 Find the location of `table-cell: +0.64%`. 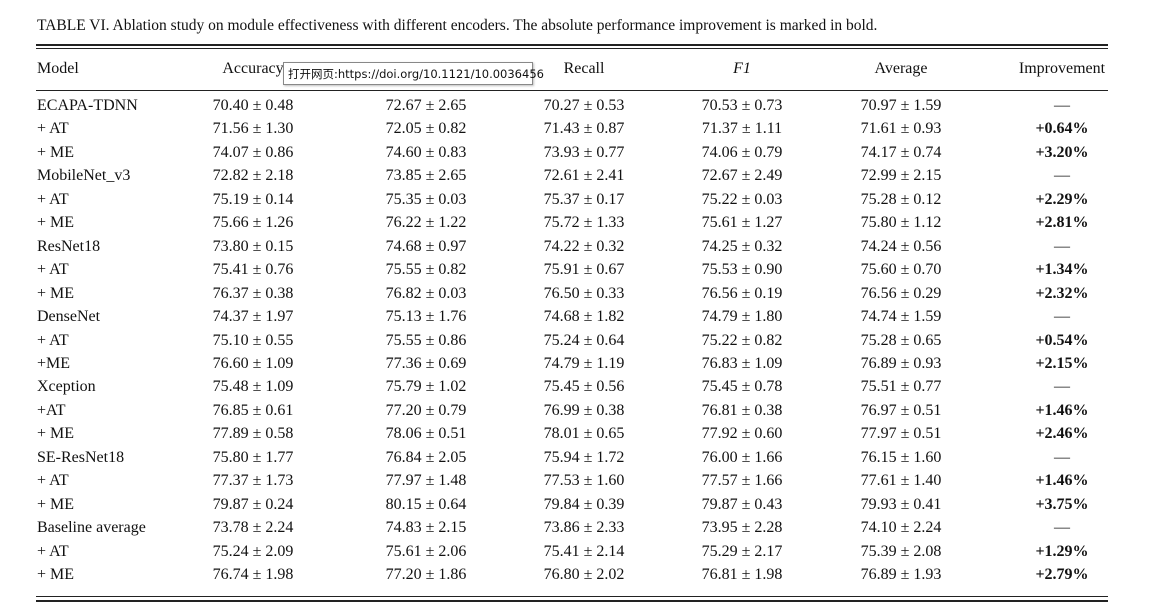

table-cell: +0.64% is located at coordinates (1062, 129).